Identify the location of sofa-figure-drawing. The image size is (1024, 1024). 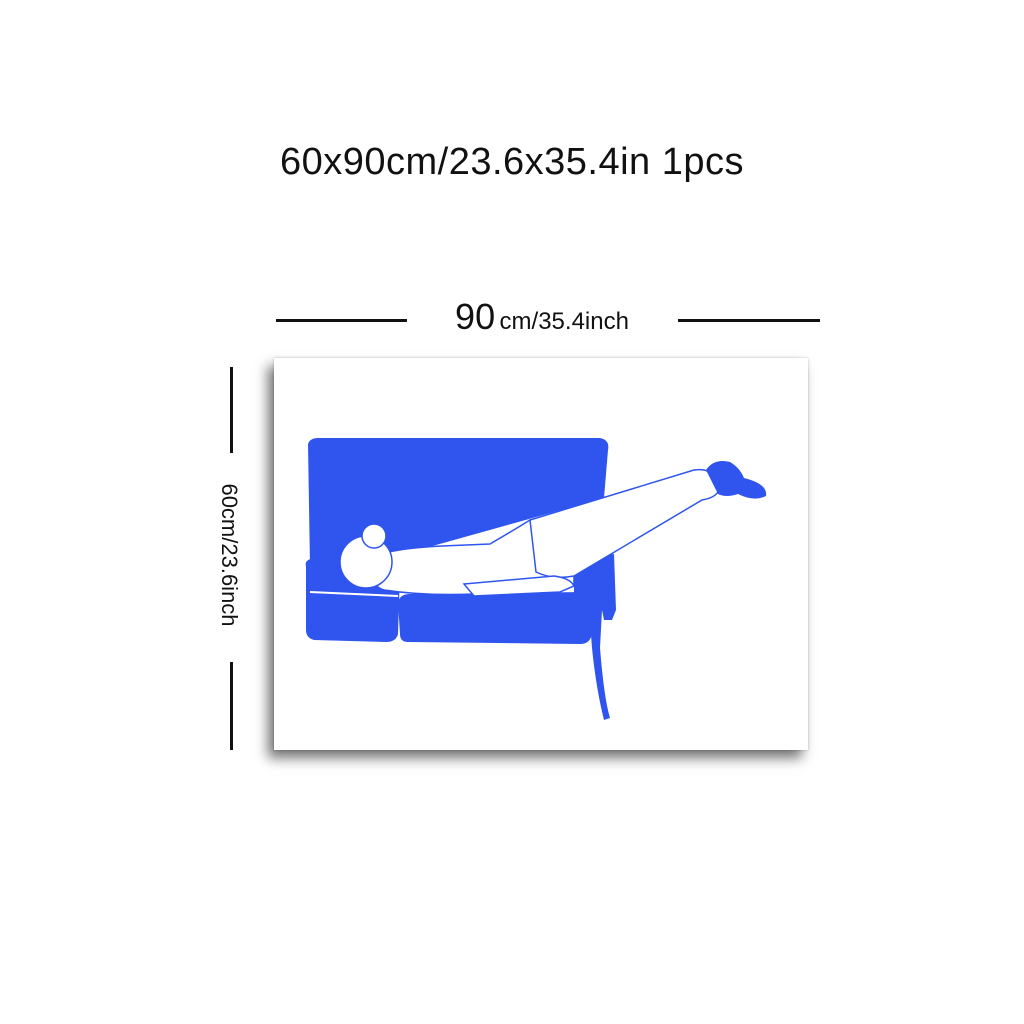
(536, 579).